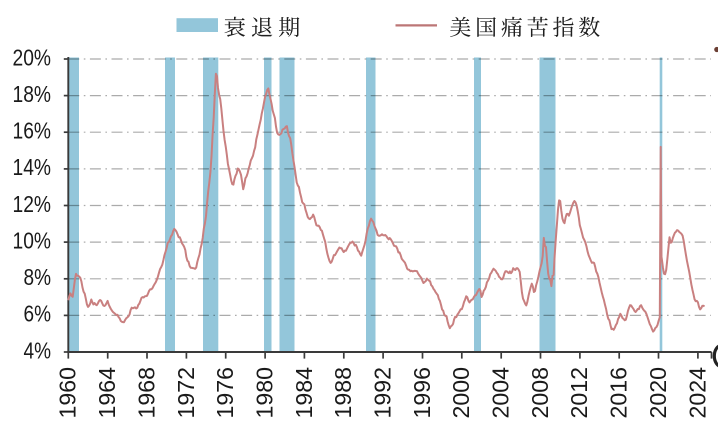 This screenshot has width=718, height=438. What do you see at coordinates (501, 393) in the screenshot?
I see `svg-text: 2004` at bounding box center [501, 393].